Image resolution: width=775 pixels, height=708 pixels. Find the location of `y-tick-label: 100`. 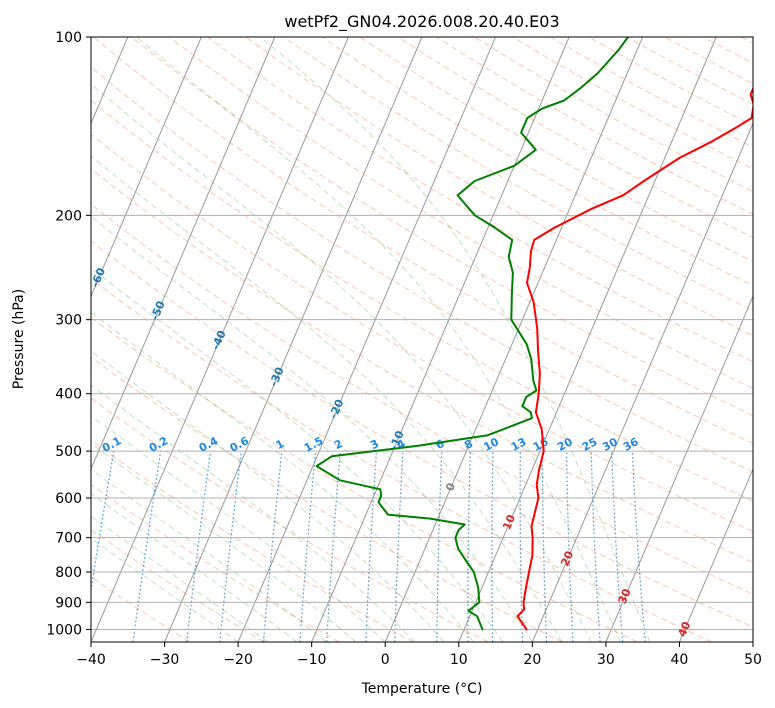

y-tick-label: 100 is located at coordinates (68, 38).